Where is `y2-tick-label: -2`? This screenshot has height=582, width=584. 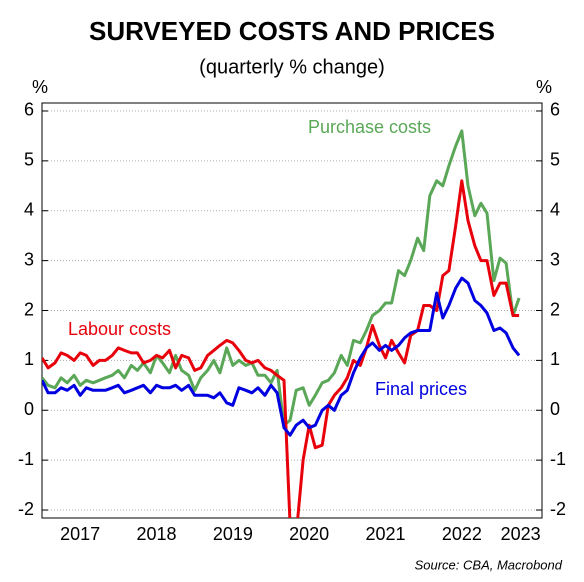 y2-tick-label: -2 is located at coordinates (558, 509).